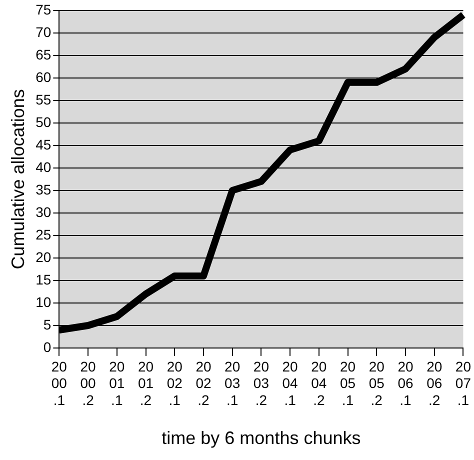 Image resolution: width=474 pixels, height=460 pixels. I want to click on y-tick-label: 75, so click(44, 9).